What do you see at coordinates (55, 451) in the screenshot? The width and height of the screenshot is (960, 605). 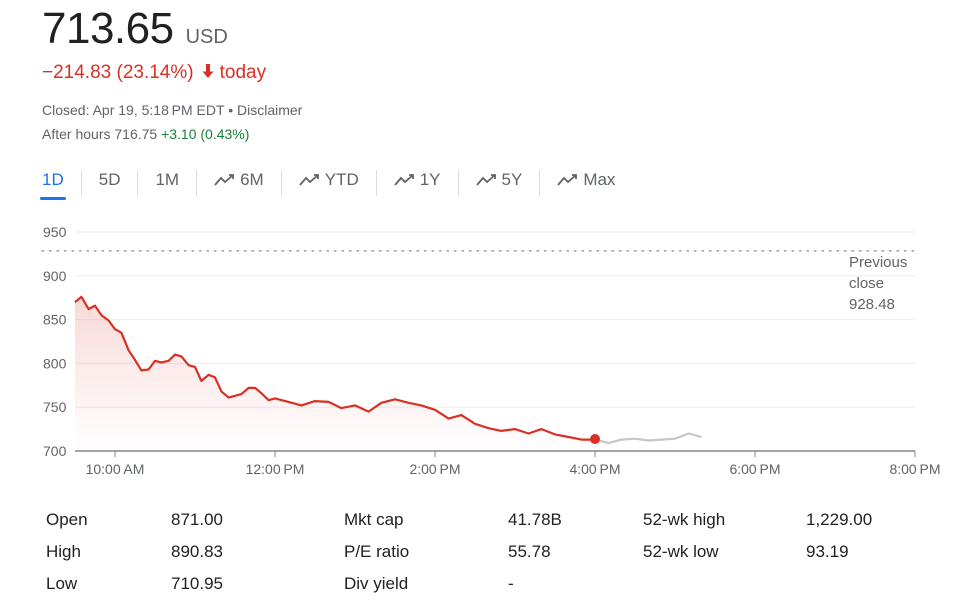 I see `y-tick-label: 700` at bounding box center [55, 451].